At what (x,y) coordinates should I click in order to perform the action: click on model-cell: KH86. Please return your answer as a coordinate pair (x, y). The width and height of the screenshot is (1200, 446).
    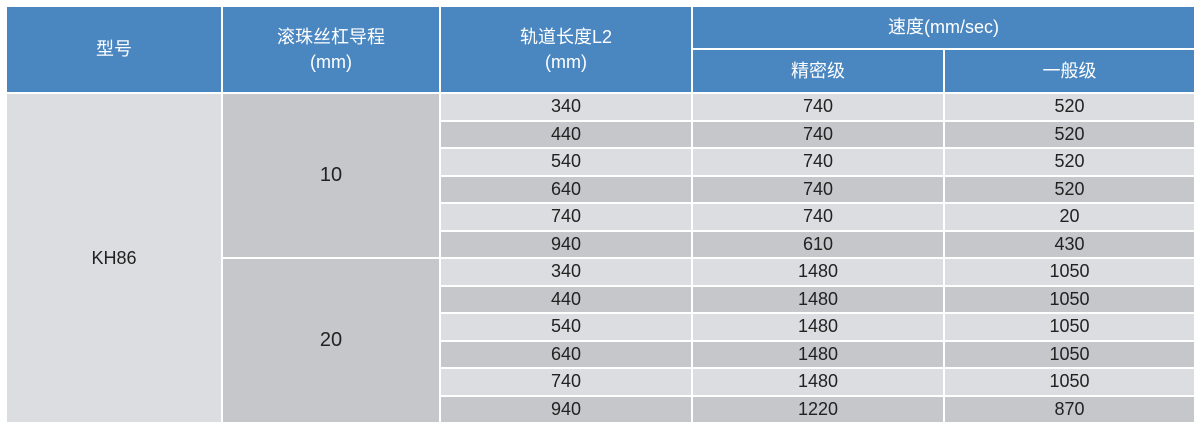
    Looking at the image, I should click on (114, 258).